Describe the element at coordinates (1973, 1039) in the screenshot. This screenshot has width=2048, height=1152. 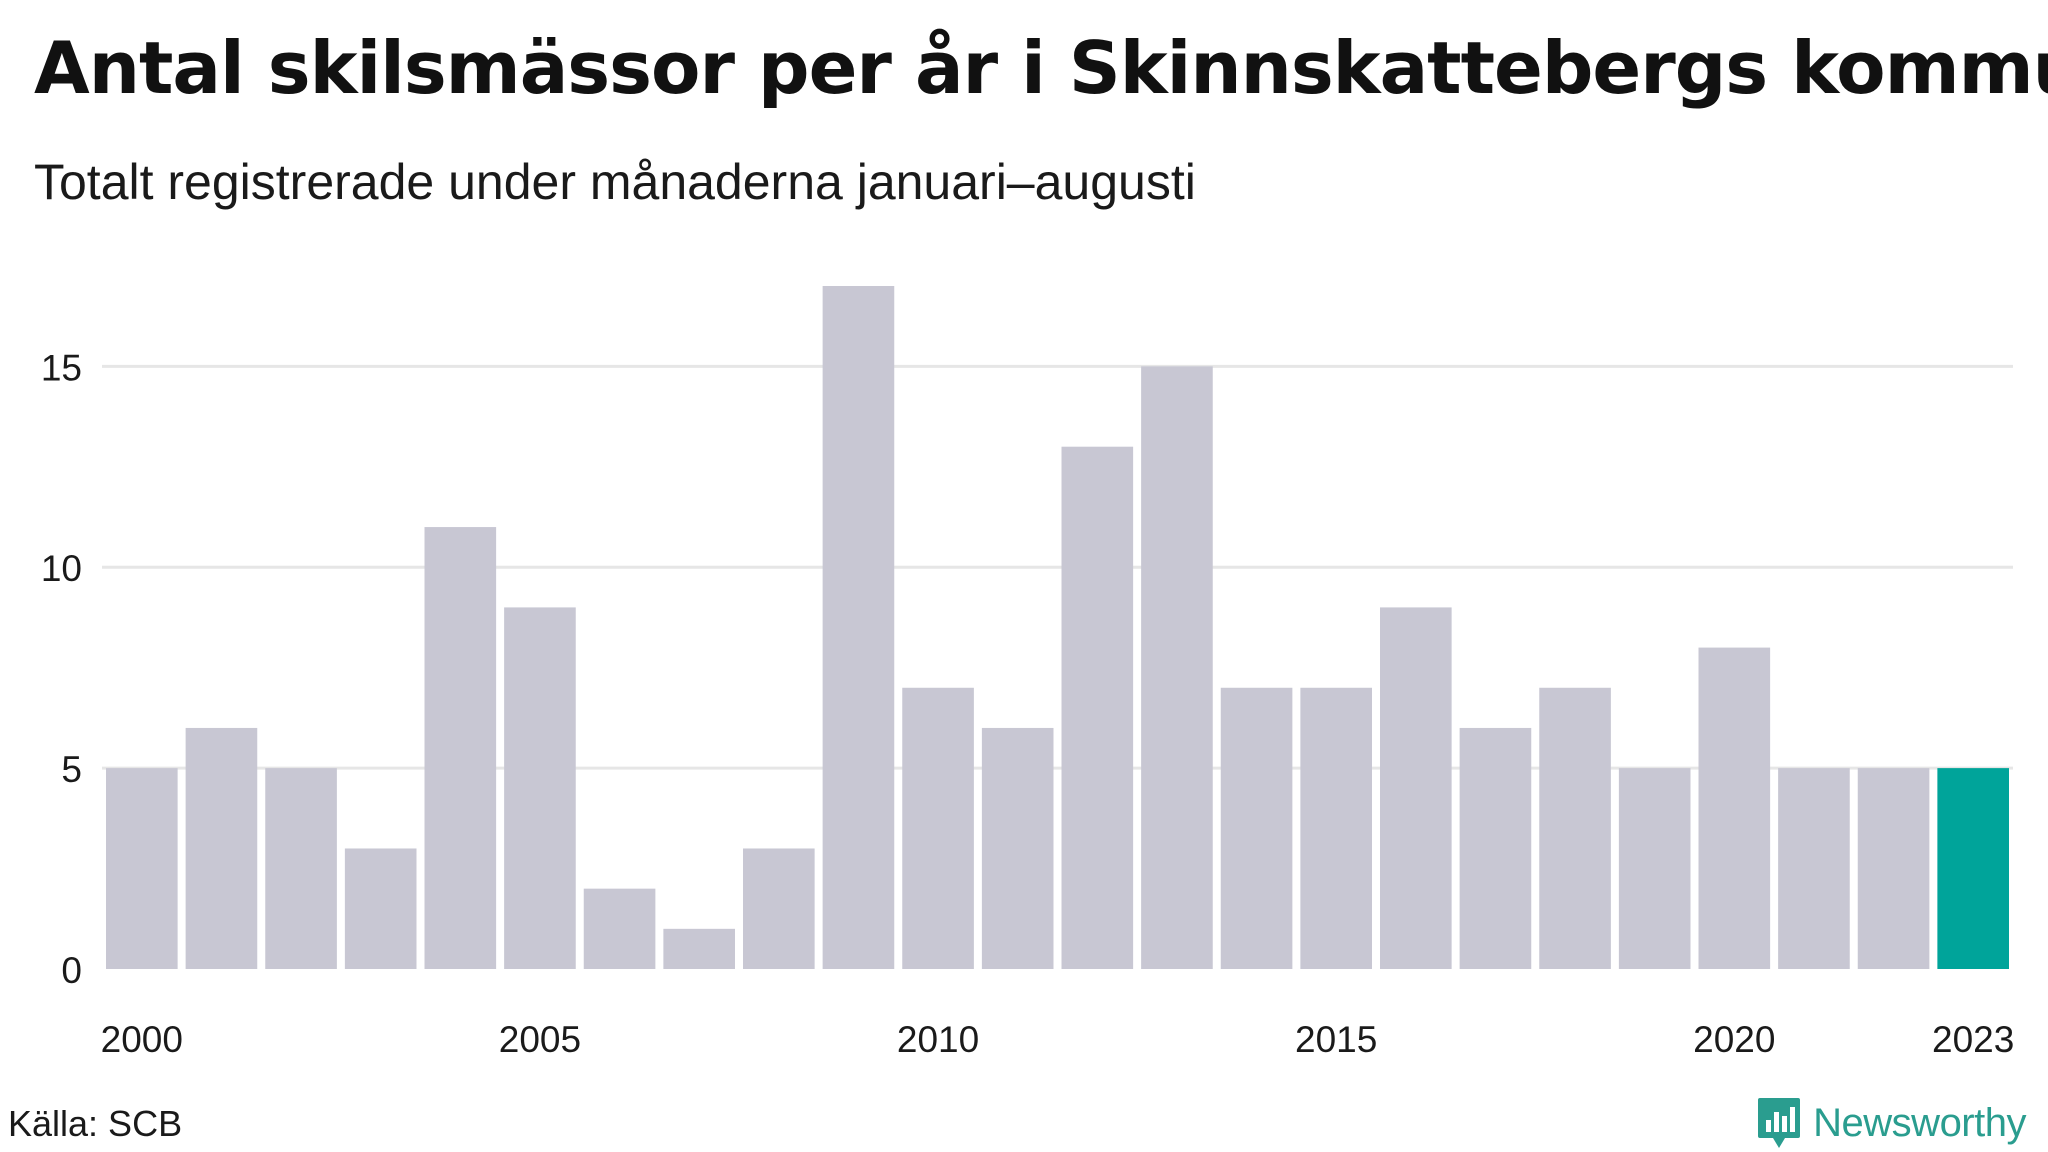
I see `x-tick-label: 2023` at that location.